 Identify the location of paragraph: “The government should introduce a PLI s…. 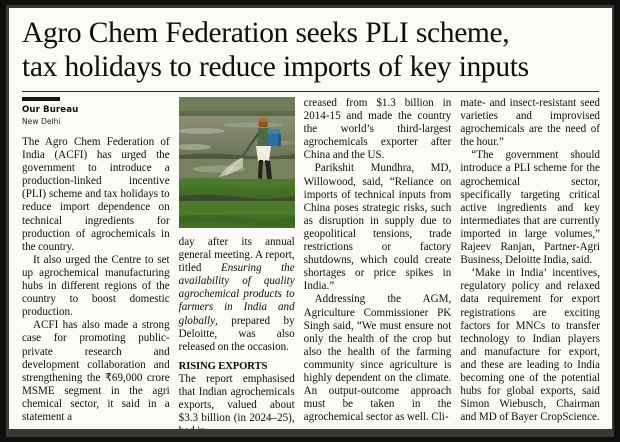
(530, 208).